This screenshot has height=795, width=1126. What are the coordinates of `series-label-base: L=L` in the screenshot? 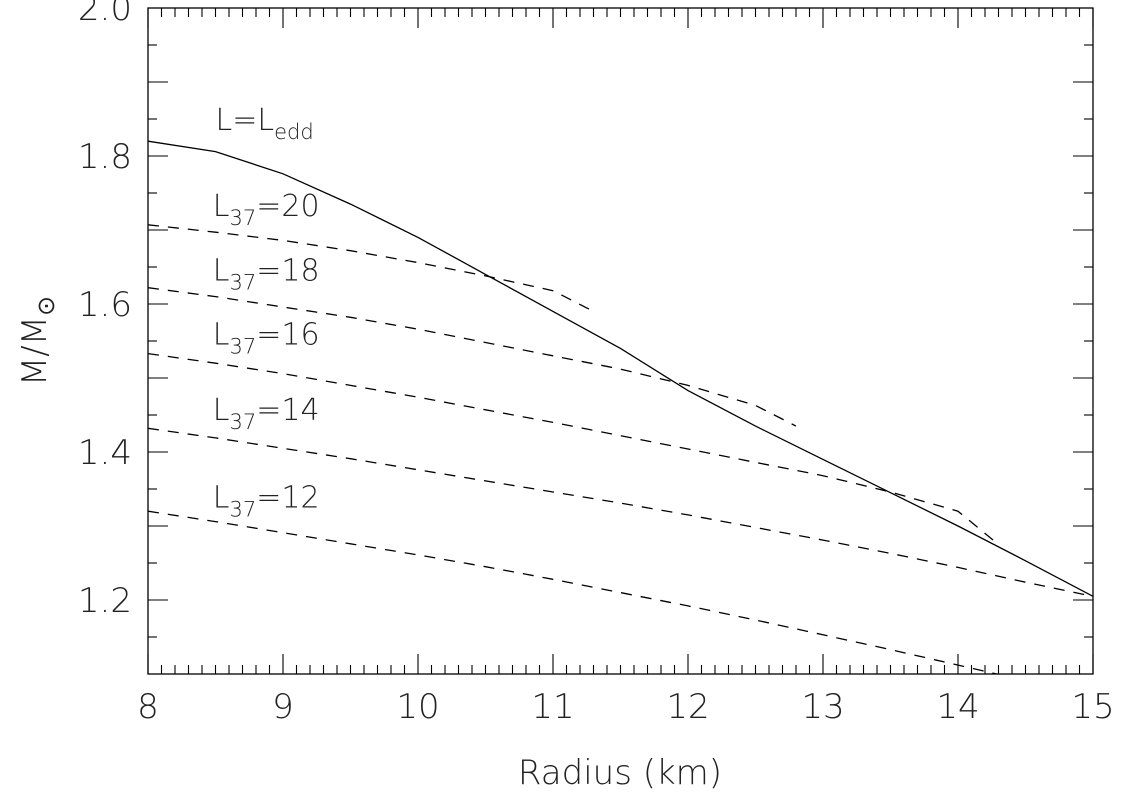 It's located at (245, 120).